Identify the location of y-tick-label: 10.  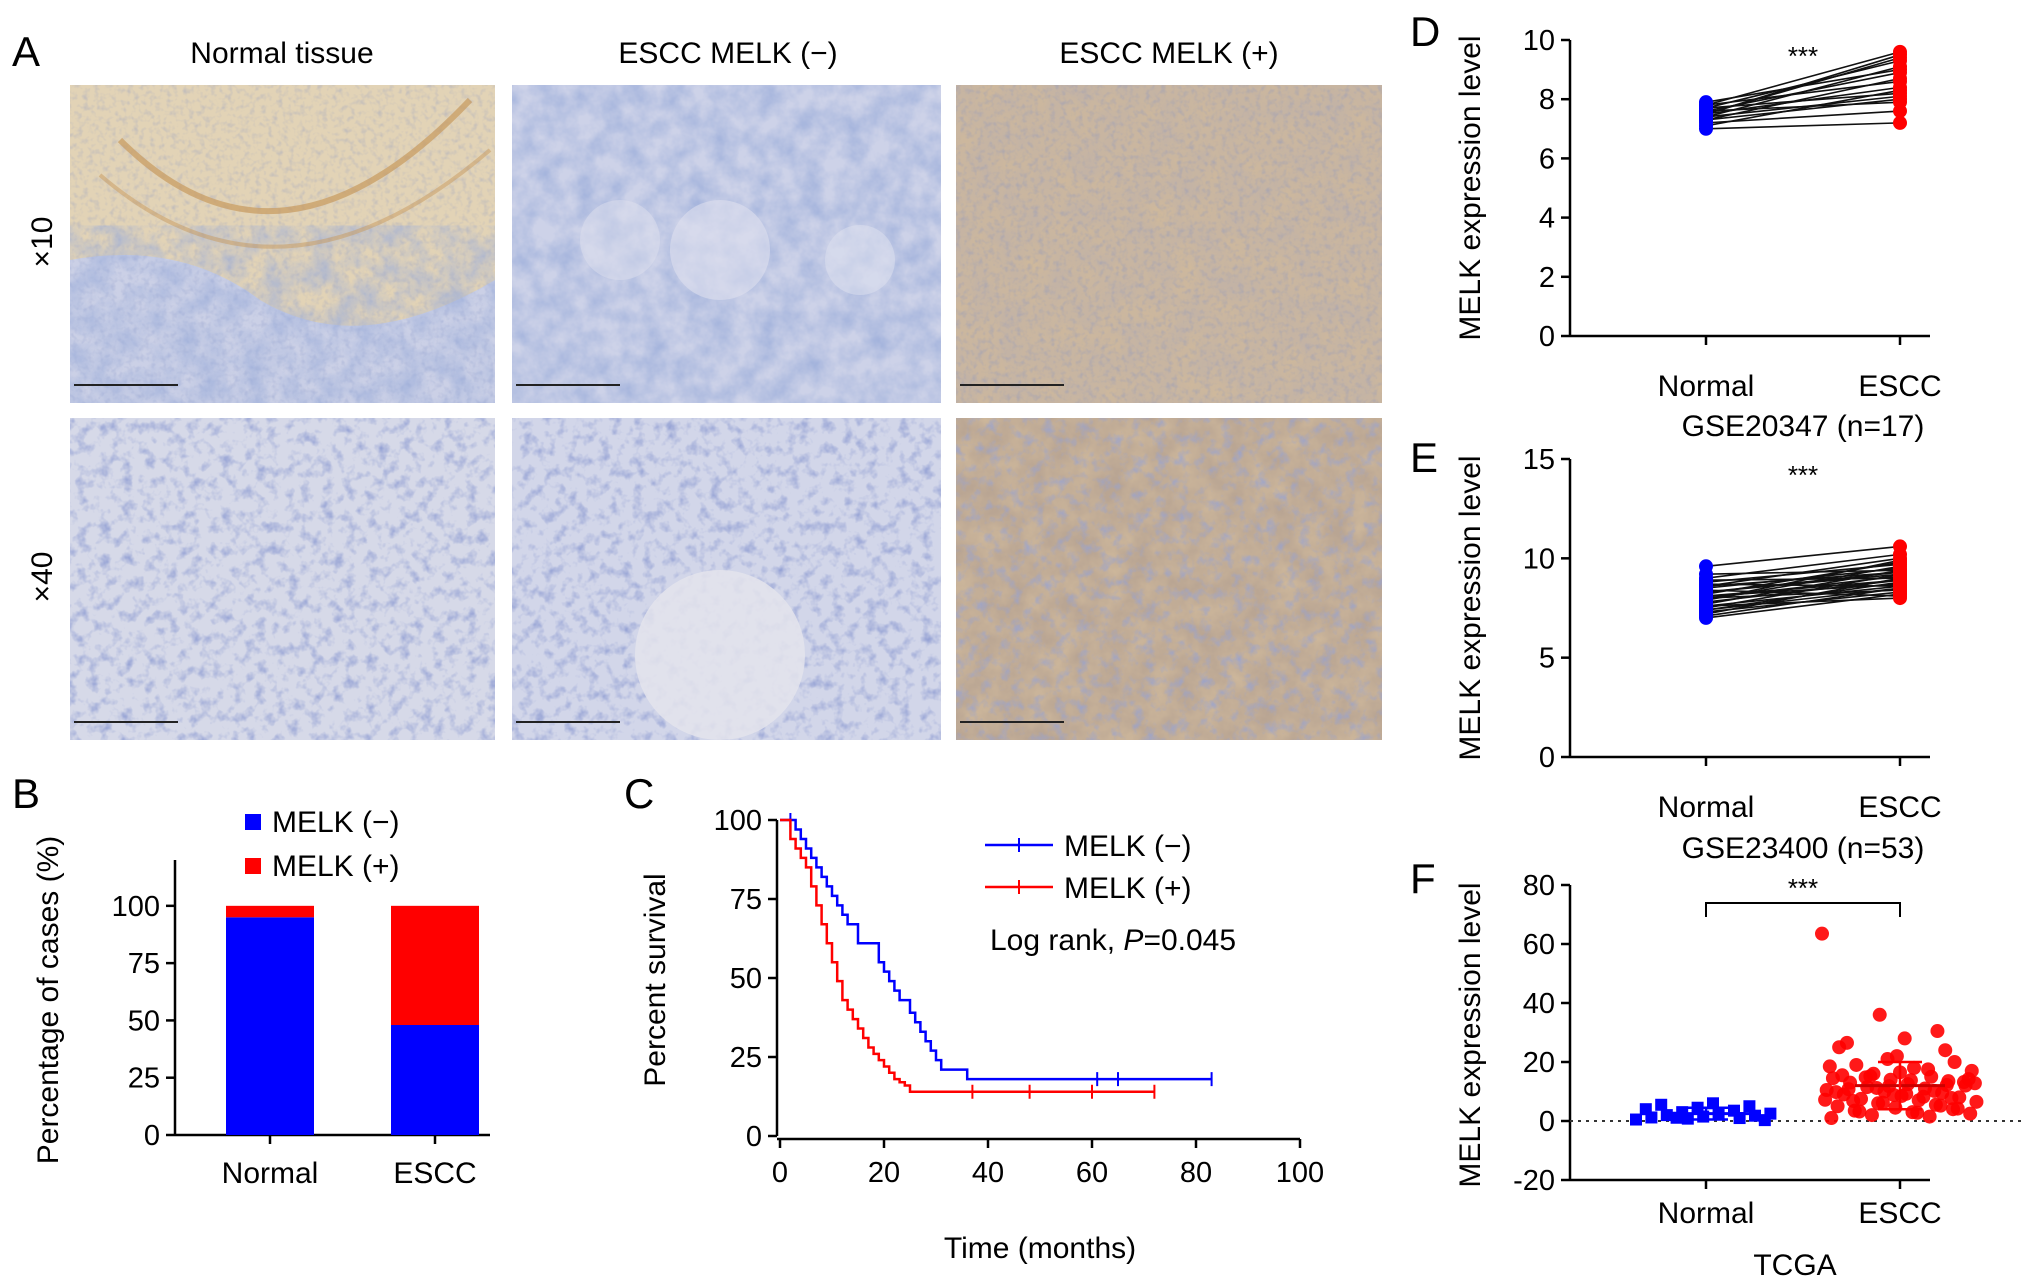
(1539, 41).